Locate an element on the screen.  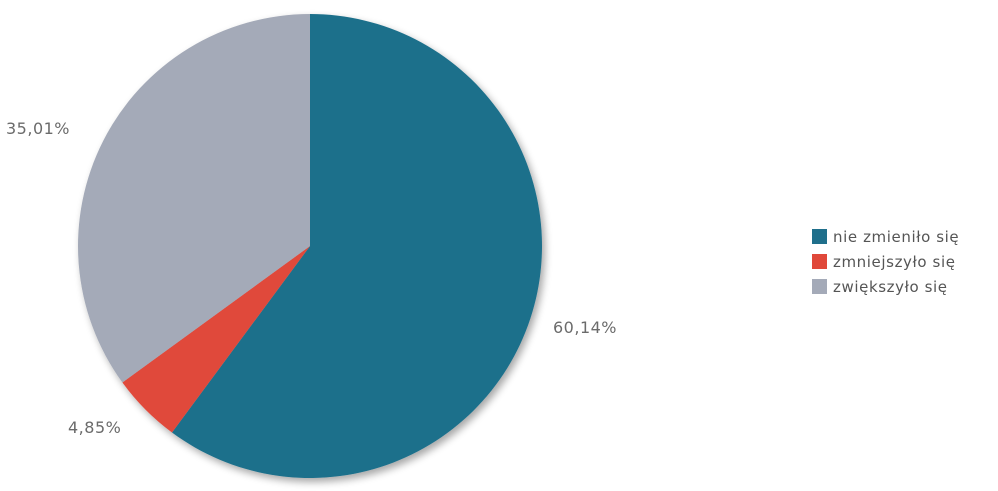
legend-label-3: zwiększyło się is located at coordinates (890, 287).